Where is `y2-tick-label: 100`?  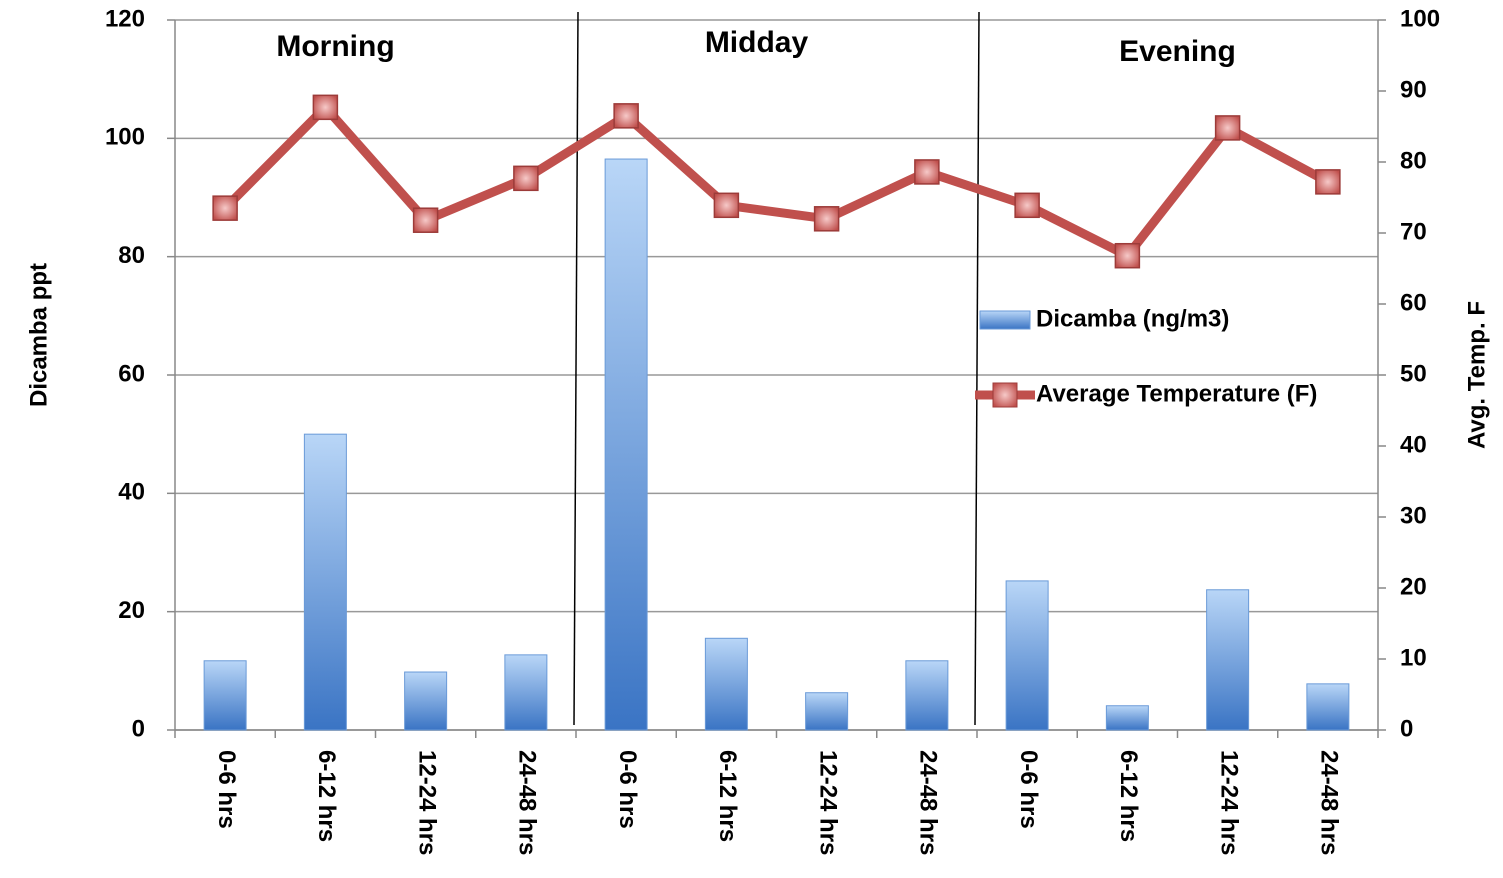 y2-tick-label: 100 is located at coordinates (1420, 18).